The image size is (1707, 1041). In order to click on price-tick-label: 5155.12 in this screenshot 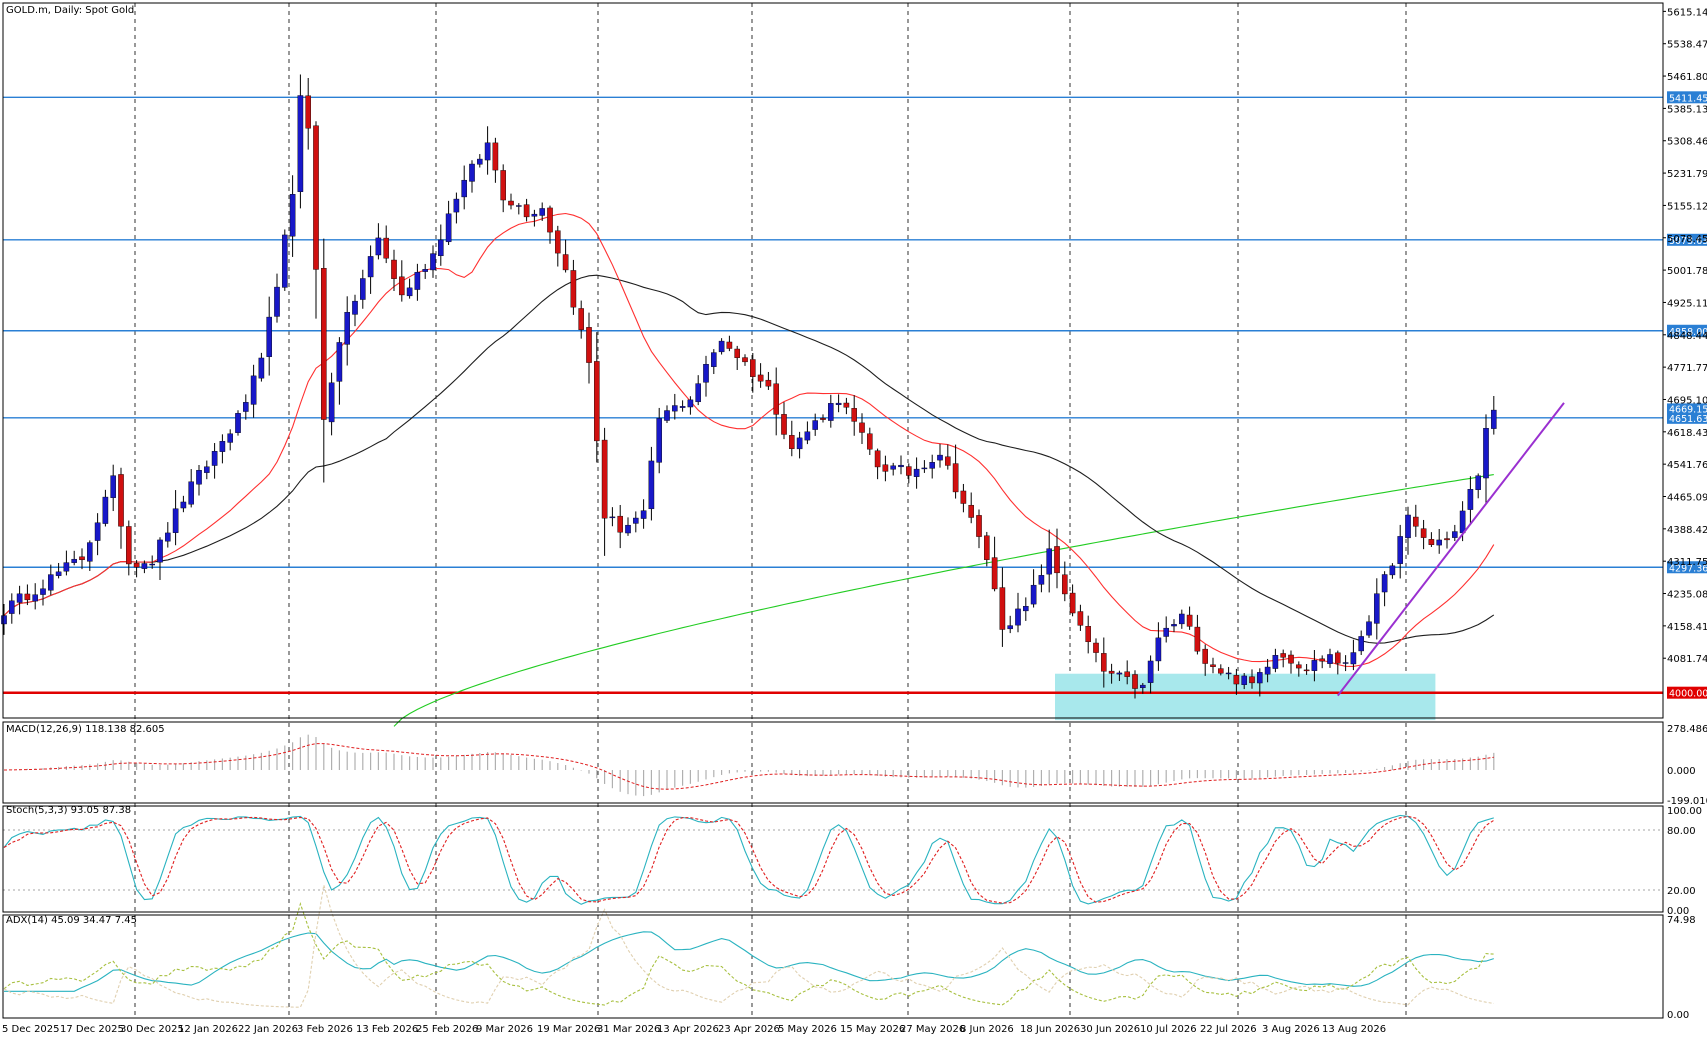, I will do `click(1687, 206)`.